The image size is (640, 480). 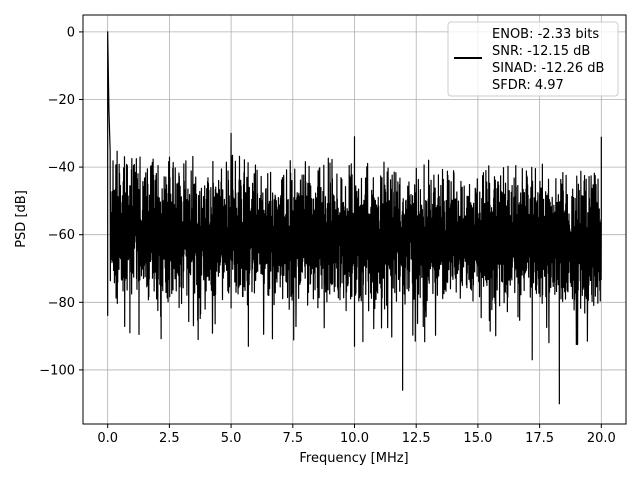 What do you see at coordinates (61, 235) in the screenshot?
I see `y-tick-label: −60` at bounding box center [61, 235].